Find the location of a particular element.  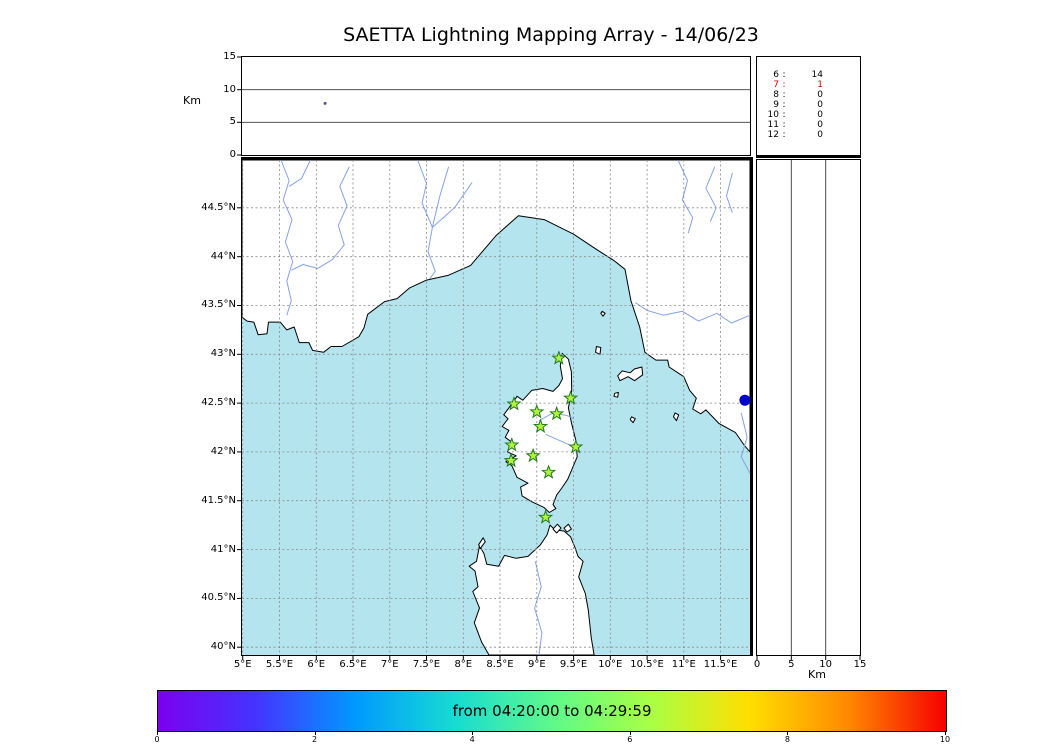

lon-tick-label: 7°E is located at coordinates (389, 664).